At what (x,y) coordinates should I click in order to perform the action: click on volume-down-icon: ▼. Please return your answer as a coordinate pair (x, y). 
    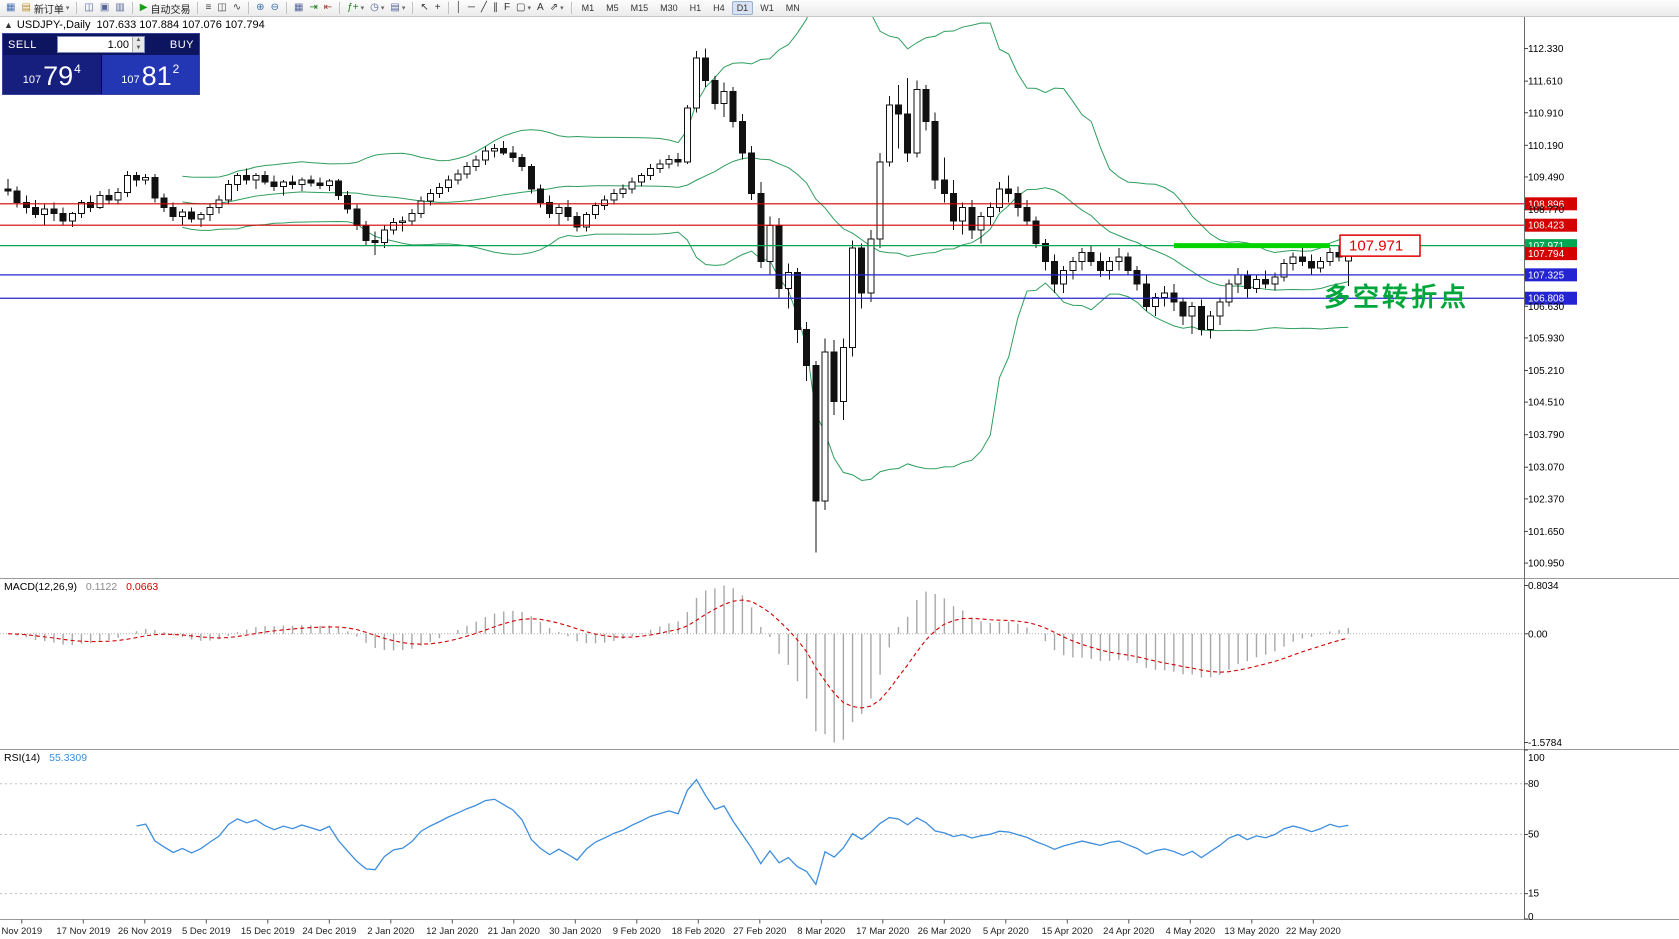
    Looking at the image, I should click on (138, 48).